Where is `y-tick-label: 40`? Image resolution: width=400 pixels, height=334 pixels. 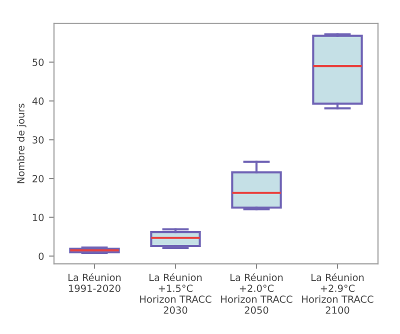
y-tick-label: 40 is located at coordinates (38, 101).